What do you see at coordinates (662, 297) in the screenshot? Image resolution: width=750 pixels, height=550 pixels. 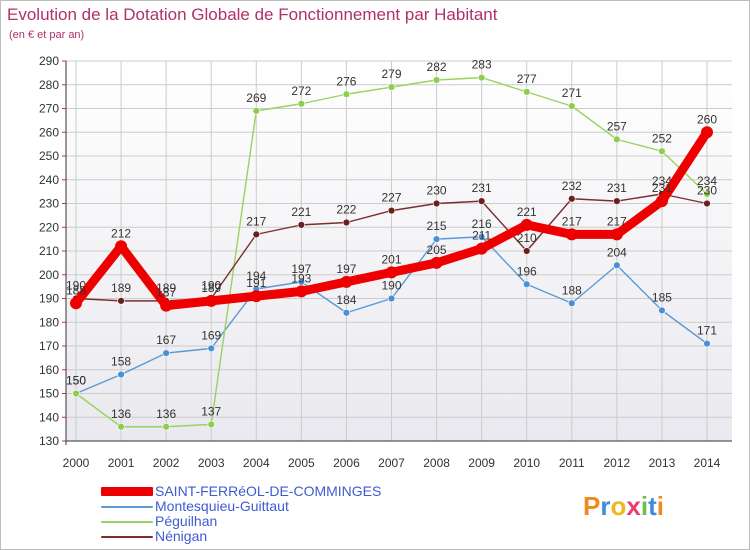 I see `data-label: 185` at bounding box center [662, 297].